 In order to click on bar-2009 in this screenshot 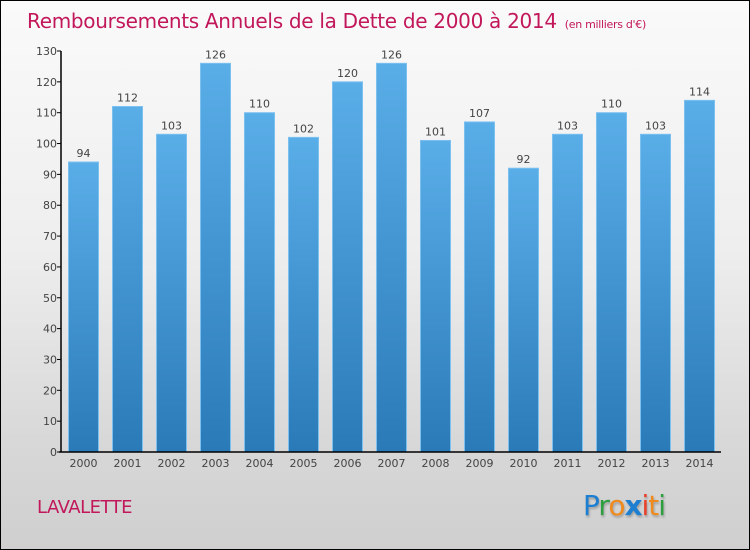, I will do `click(479, 287)`.